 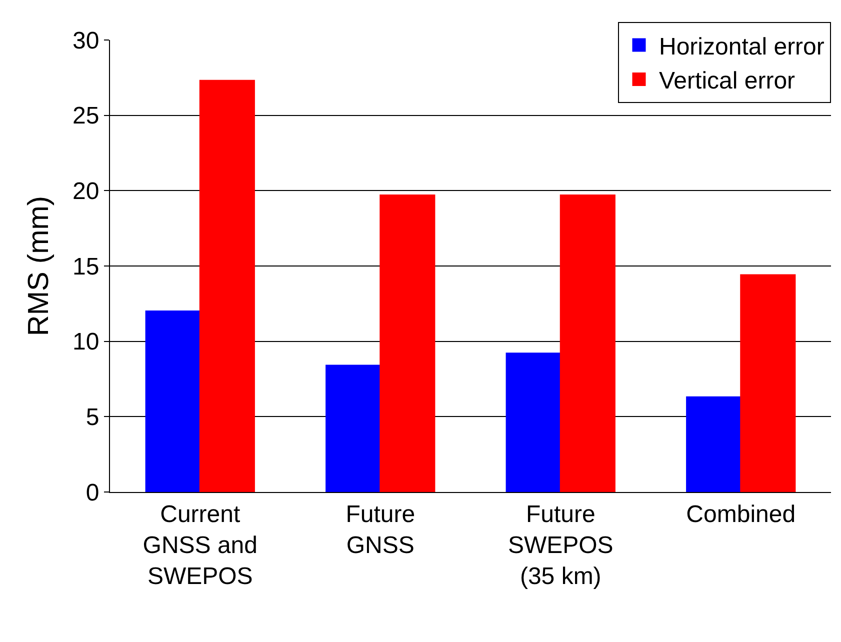 What do you see at coordinates (741, 514) in the screenshot?
I see `x-tick-label: Combined` at bounding box center [741, 514].